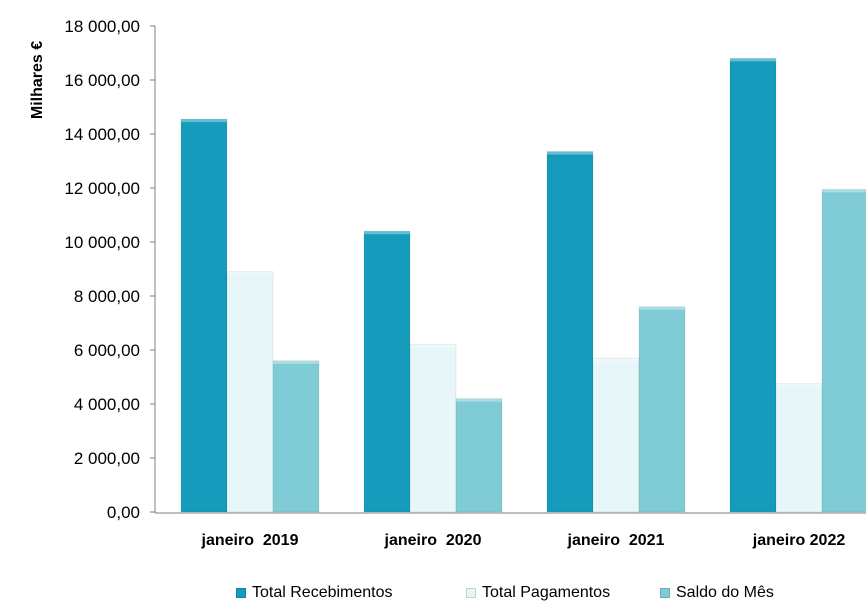  I want to click on legend-label-pagamentos: Total Pagamentos, so click(546, 592).